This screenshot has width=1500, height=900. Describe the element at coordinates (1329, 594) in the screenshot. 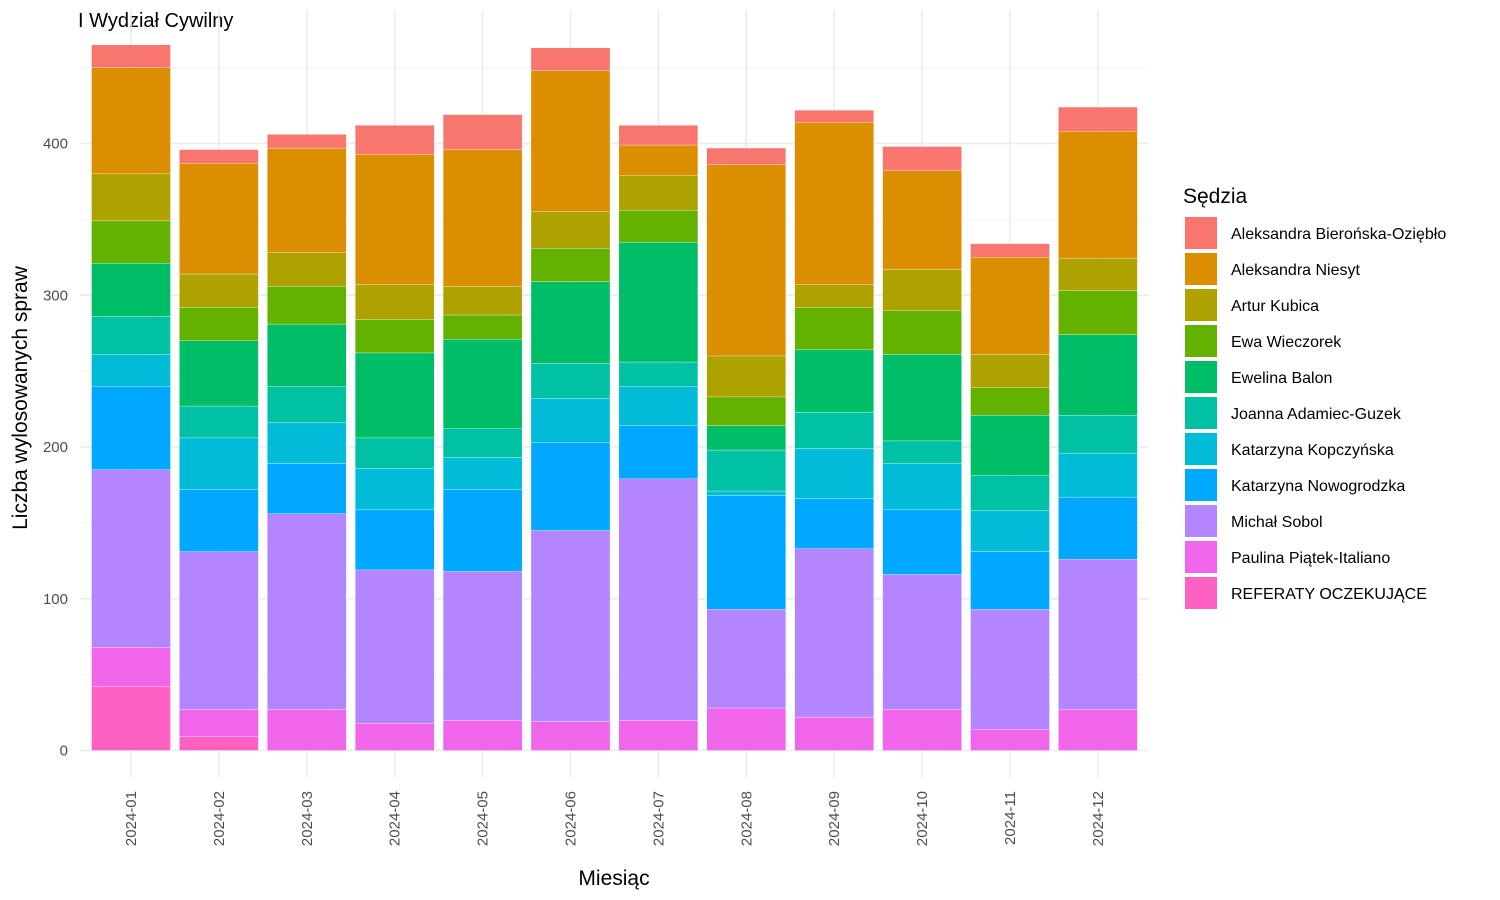

I see `legend-label: REFERATY OCZEKUJĄCE` at that location.